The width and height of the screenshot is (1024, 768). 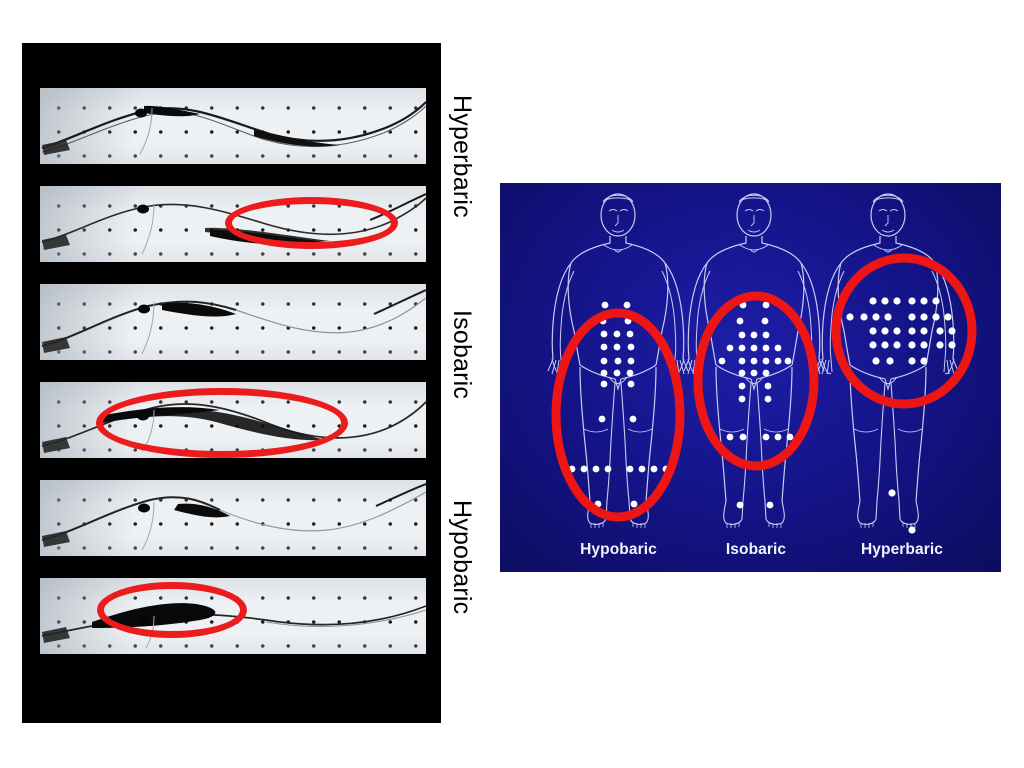 What do you see at coordinates (618, 549) in the screenshot?
I see `caption-hypobaric: Hypobaric` at bounding box center [618, 549].